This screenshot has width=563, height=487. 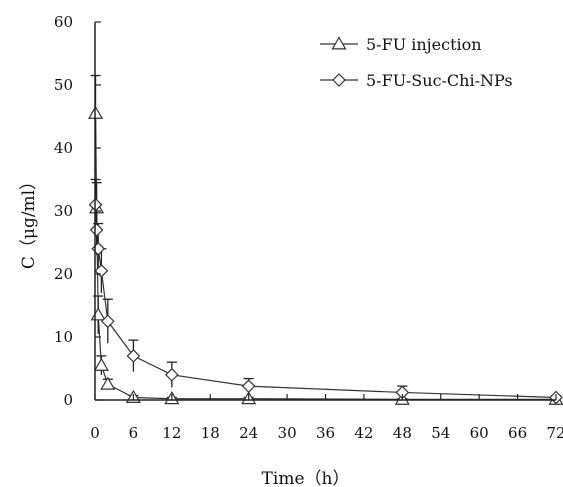 What do you see at coordinates (424, 44) in the screenshot?
I see `legend-label-injection: 5-FU injection` at bounding box center [424, 44].